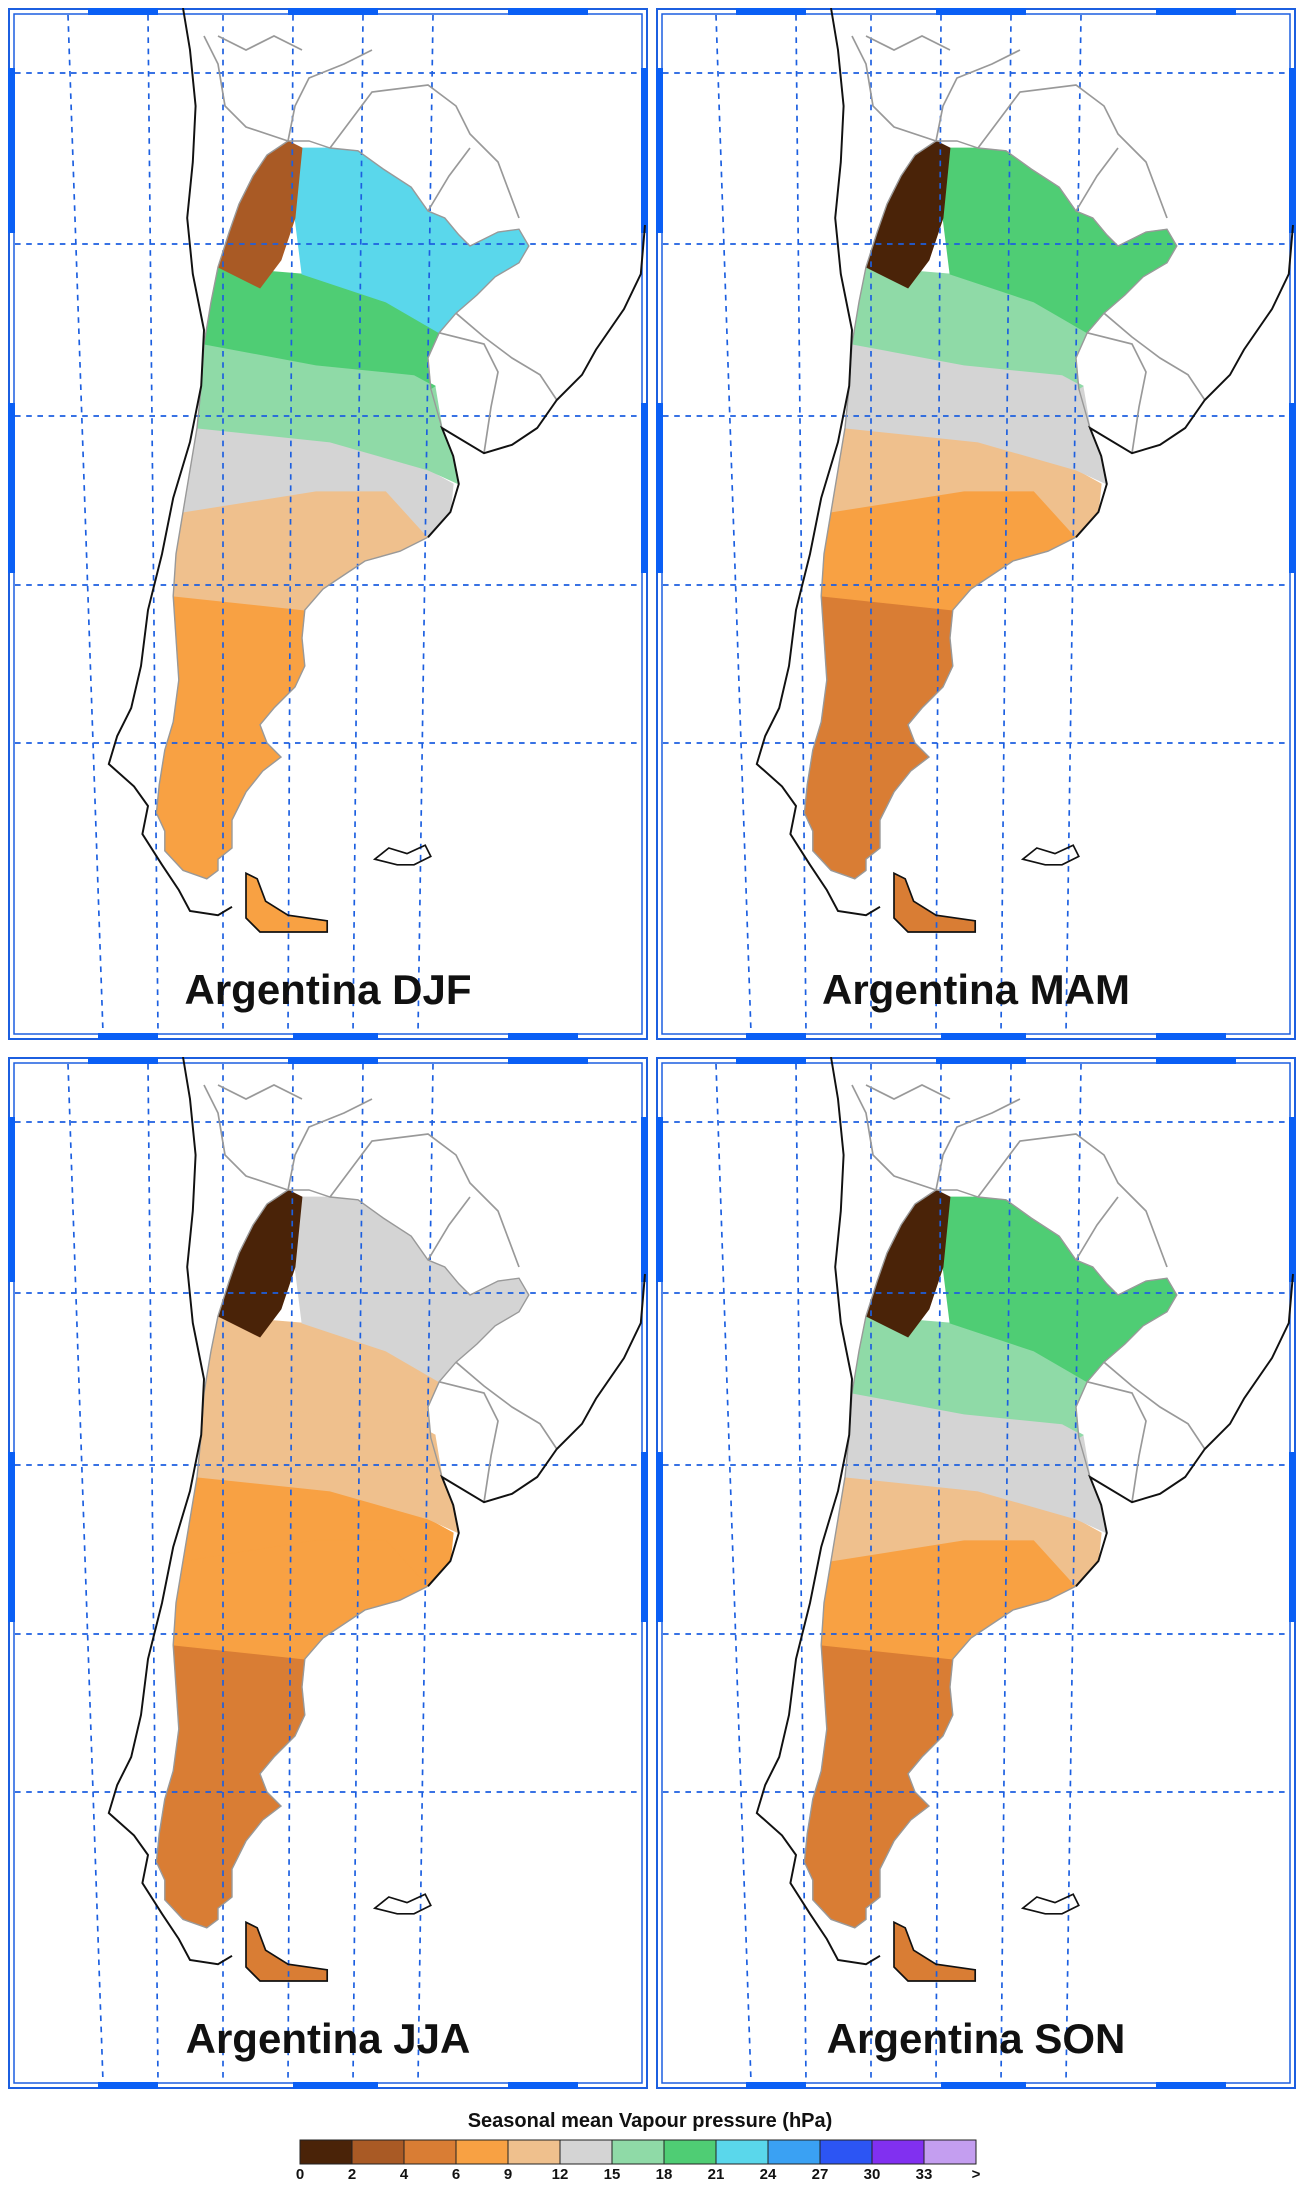 The width and height of the screenshot is (1300, 2185). I want to click on panel-title-son: Argentina SON, so click(976, 2038).